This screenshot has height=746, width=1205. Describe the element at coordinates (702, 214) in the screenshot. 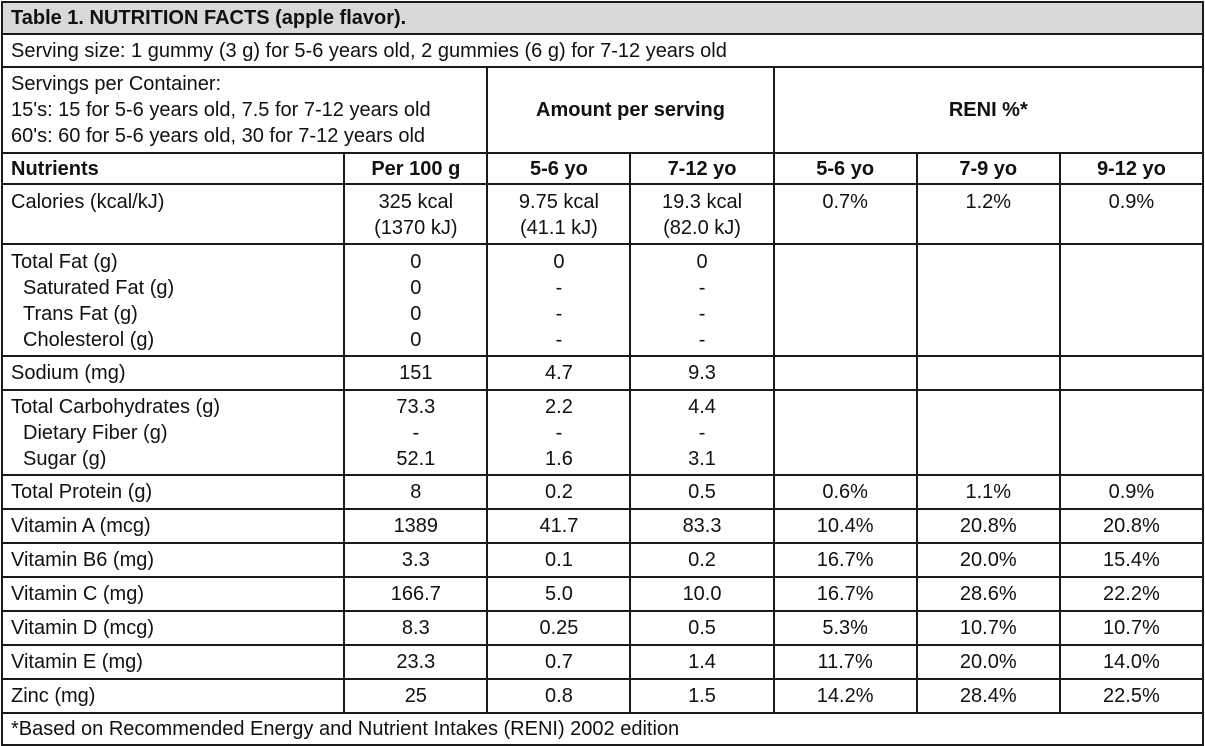

I see `cell-amt-7-12: 19.3 kcal (82.0 kJ)` at that location.